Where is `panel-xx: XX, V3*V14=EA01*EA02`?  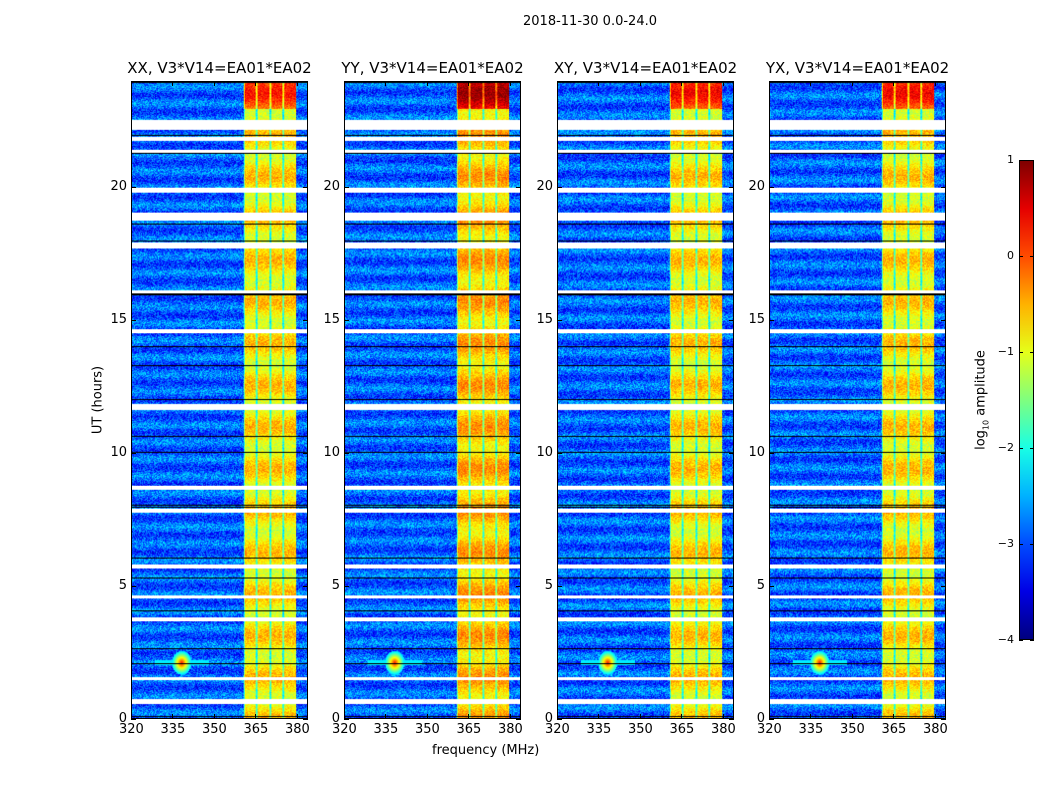 panel-xx: XX, V3*V14=EA01*EA02 is located at coordinates (219, 389).